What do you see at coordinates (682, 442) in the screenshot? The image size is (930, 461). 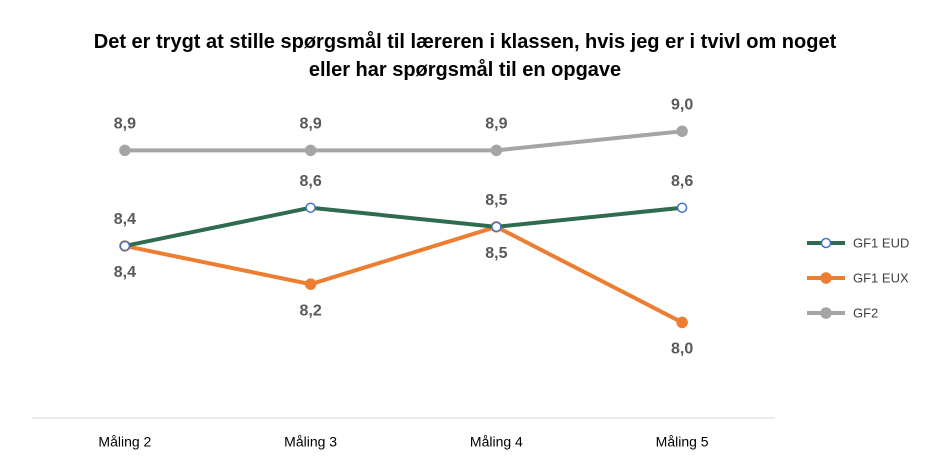 I see `x-tick-label: Måling 5` at bounding box center [682, 442].